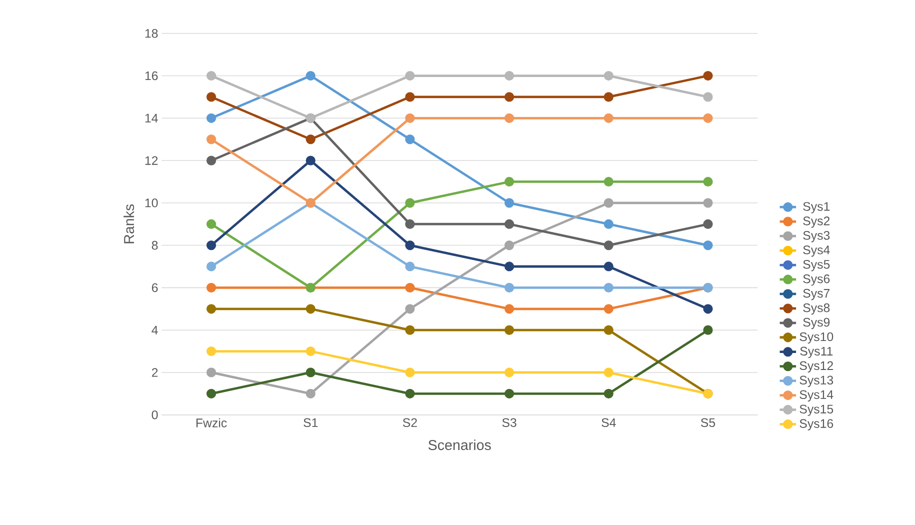  I want to click on x-tick-label: S1, so click(311, 423).